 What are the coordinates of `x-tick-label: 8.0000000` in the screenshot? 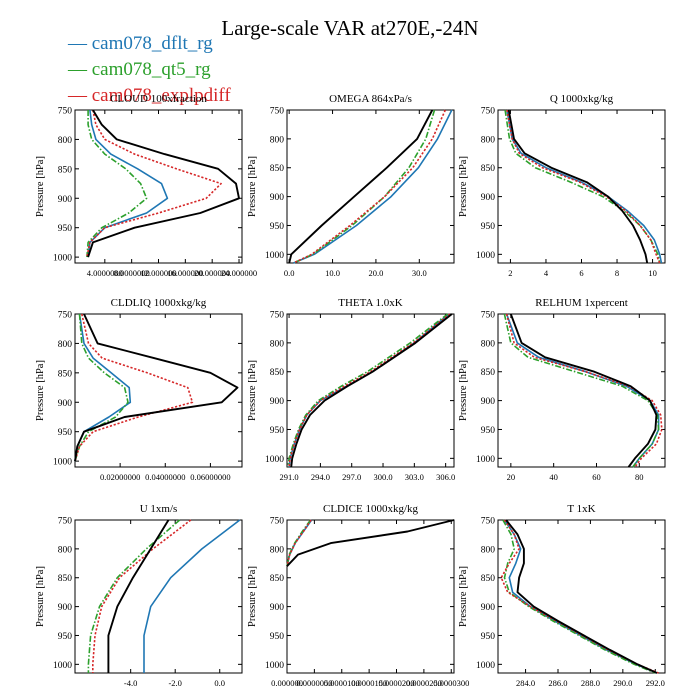 It's located at (132, 273).